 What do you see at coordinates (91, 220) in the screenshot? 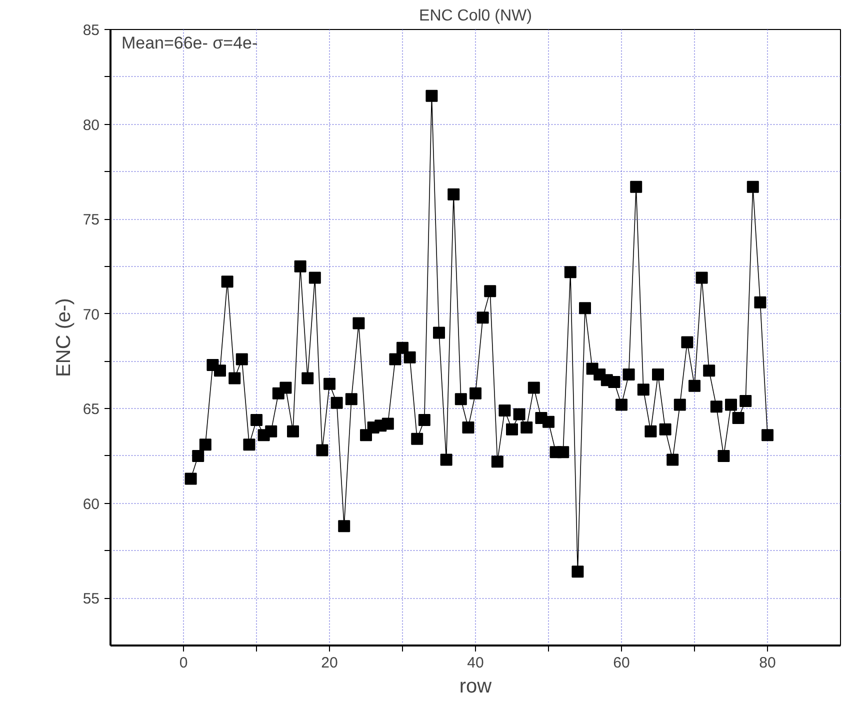
I see `y-tick-label: 75` at bounding box center [91, 220].